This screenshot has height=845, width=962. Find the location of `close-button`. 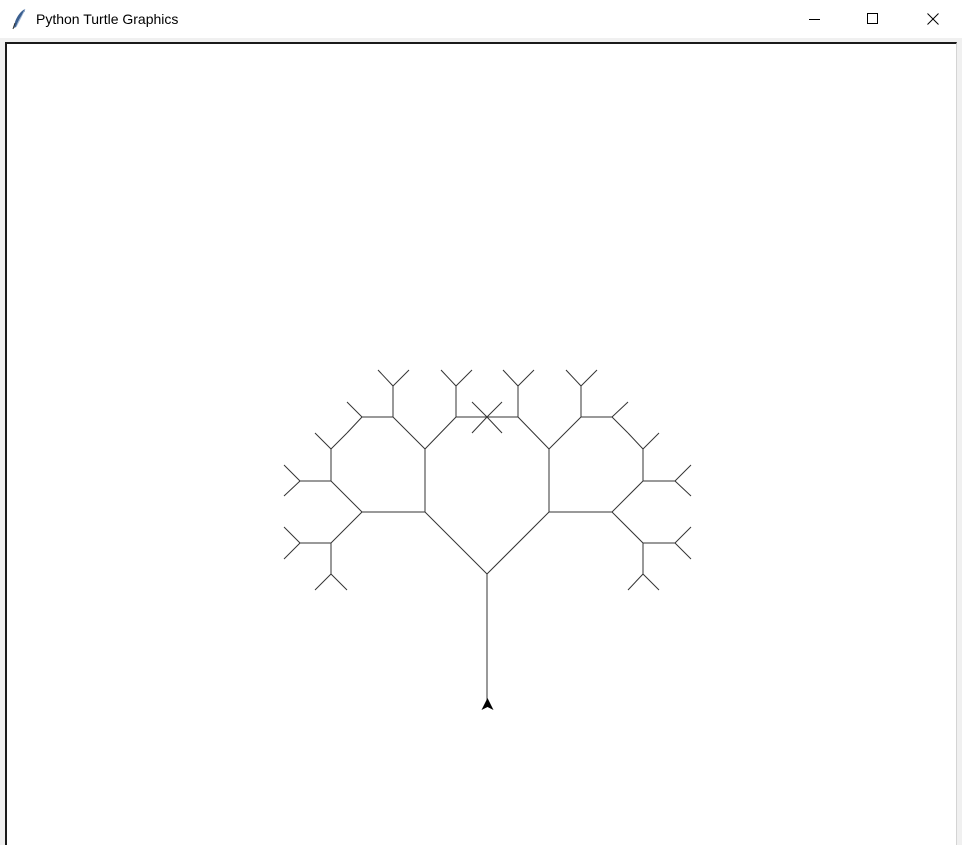

close-button is located at coordinates (933, 19).